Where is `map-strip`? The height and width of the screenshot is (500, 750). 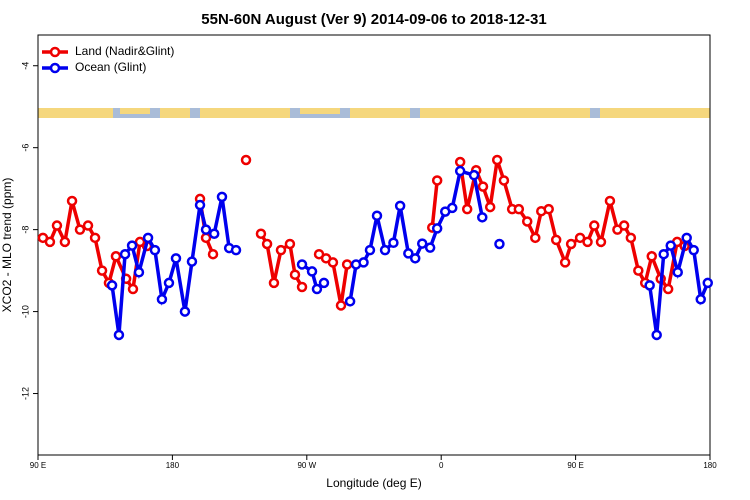 map-strip is located at coordinates (374, 113).